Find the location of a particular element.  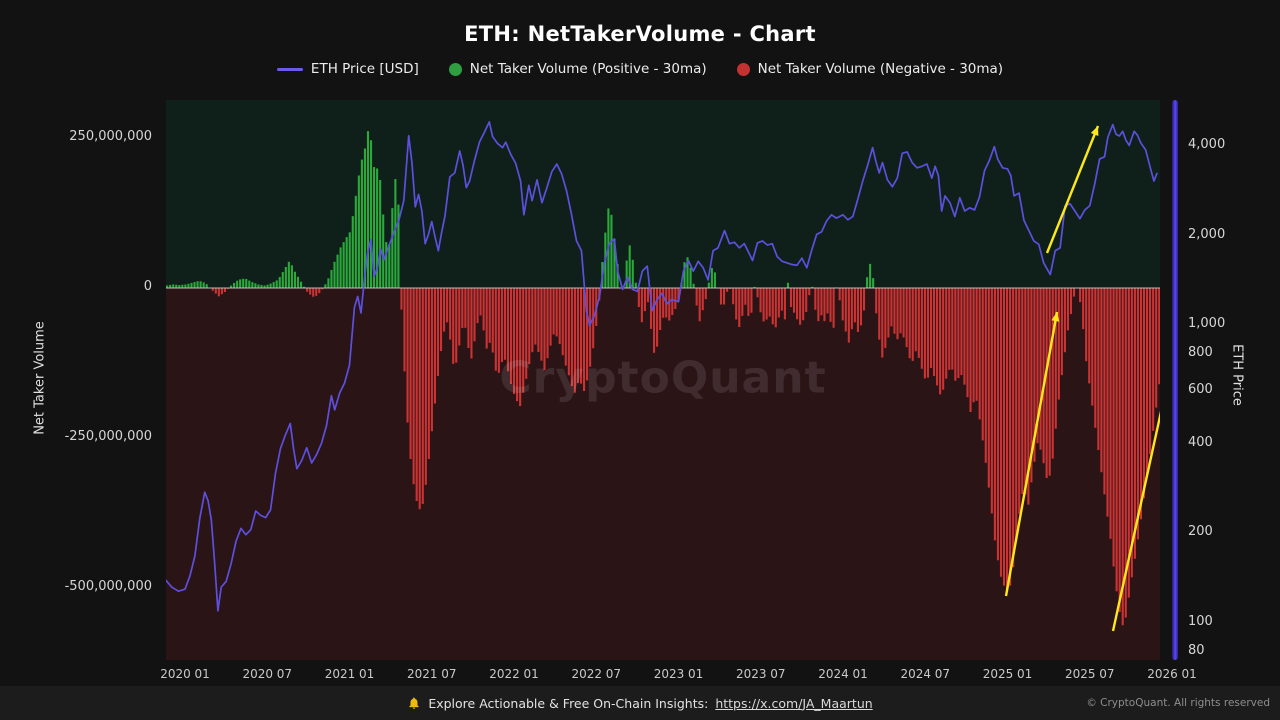

tick-label: 0 is located at coordinates (147, 286).